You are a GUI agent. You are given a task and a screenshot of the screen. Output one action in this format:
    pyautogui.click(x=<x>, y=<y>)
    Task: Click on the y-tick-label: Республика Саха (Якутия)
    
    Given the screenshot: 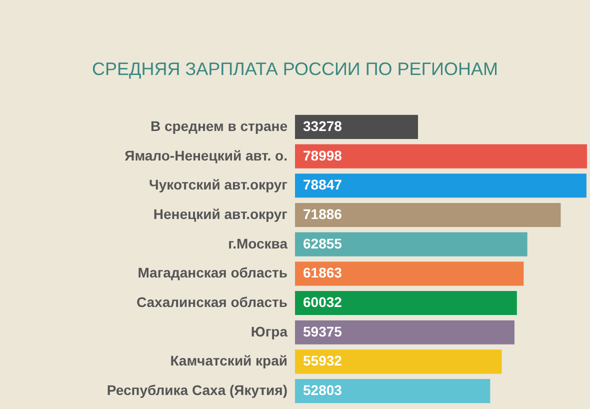 What is the action you would take?
    pyautogui.click(x=197, y=390)
    